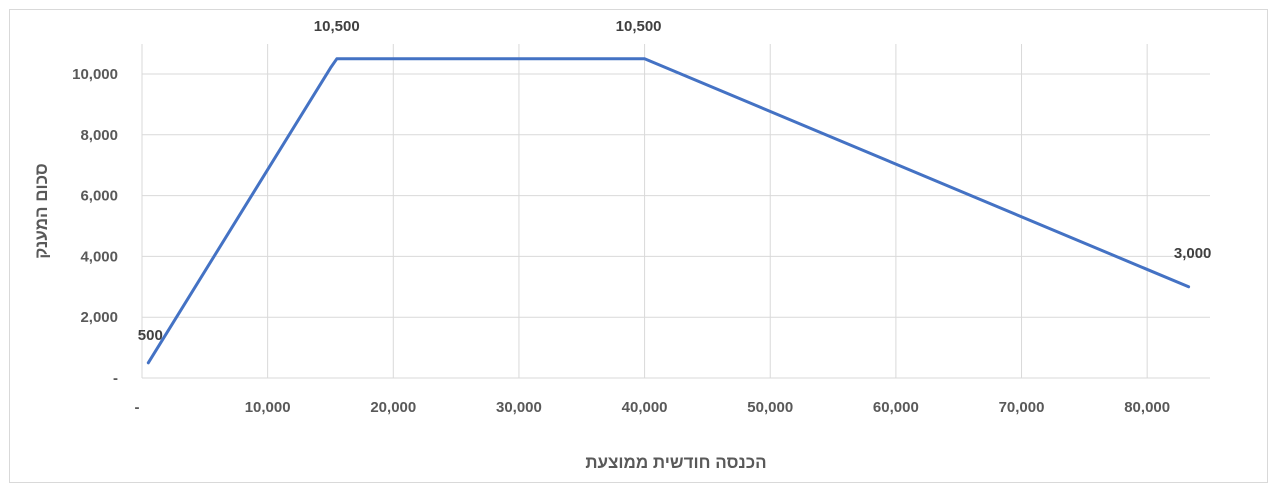 The height and width of the screenshot is (489, 1277). Describe the element at coordinates (99, 256) in the screenshot. I see `y-tick-label: 4,000` at that location.